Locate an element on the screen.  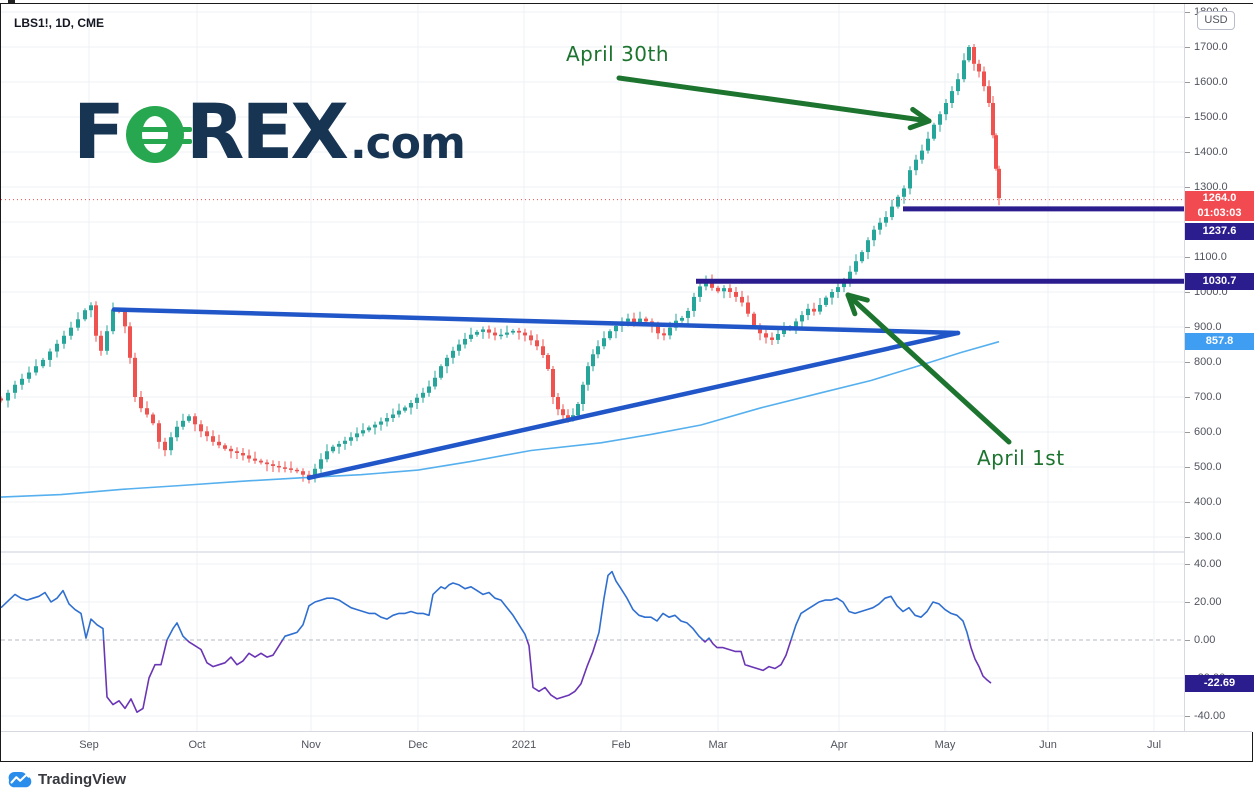
tradingview-logo: TradingView is located at coordinates (67, 779).